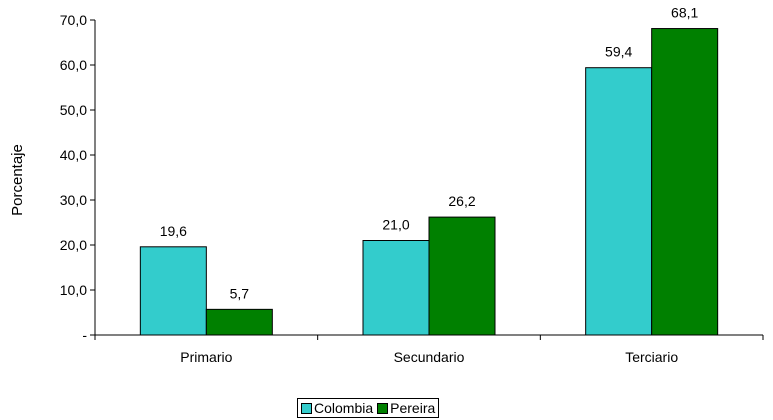  Describe the element at coordinates (78, 177) in the screenshot. I see `y-axis: - 10,0 20,0 30,0 40,0 50,0 60,0 70,0` at that location.